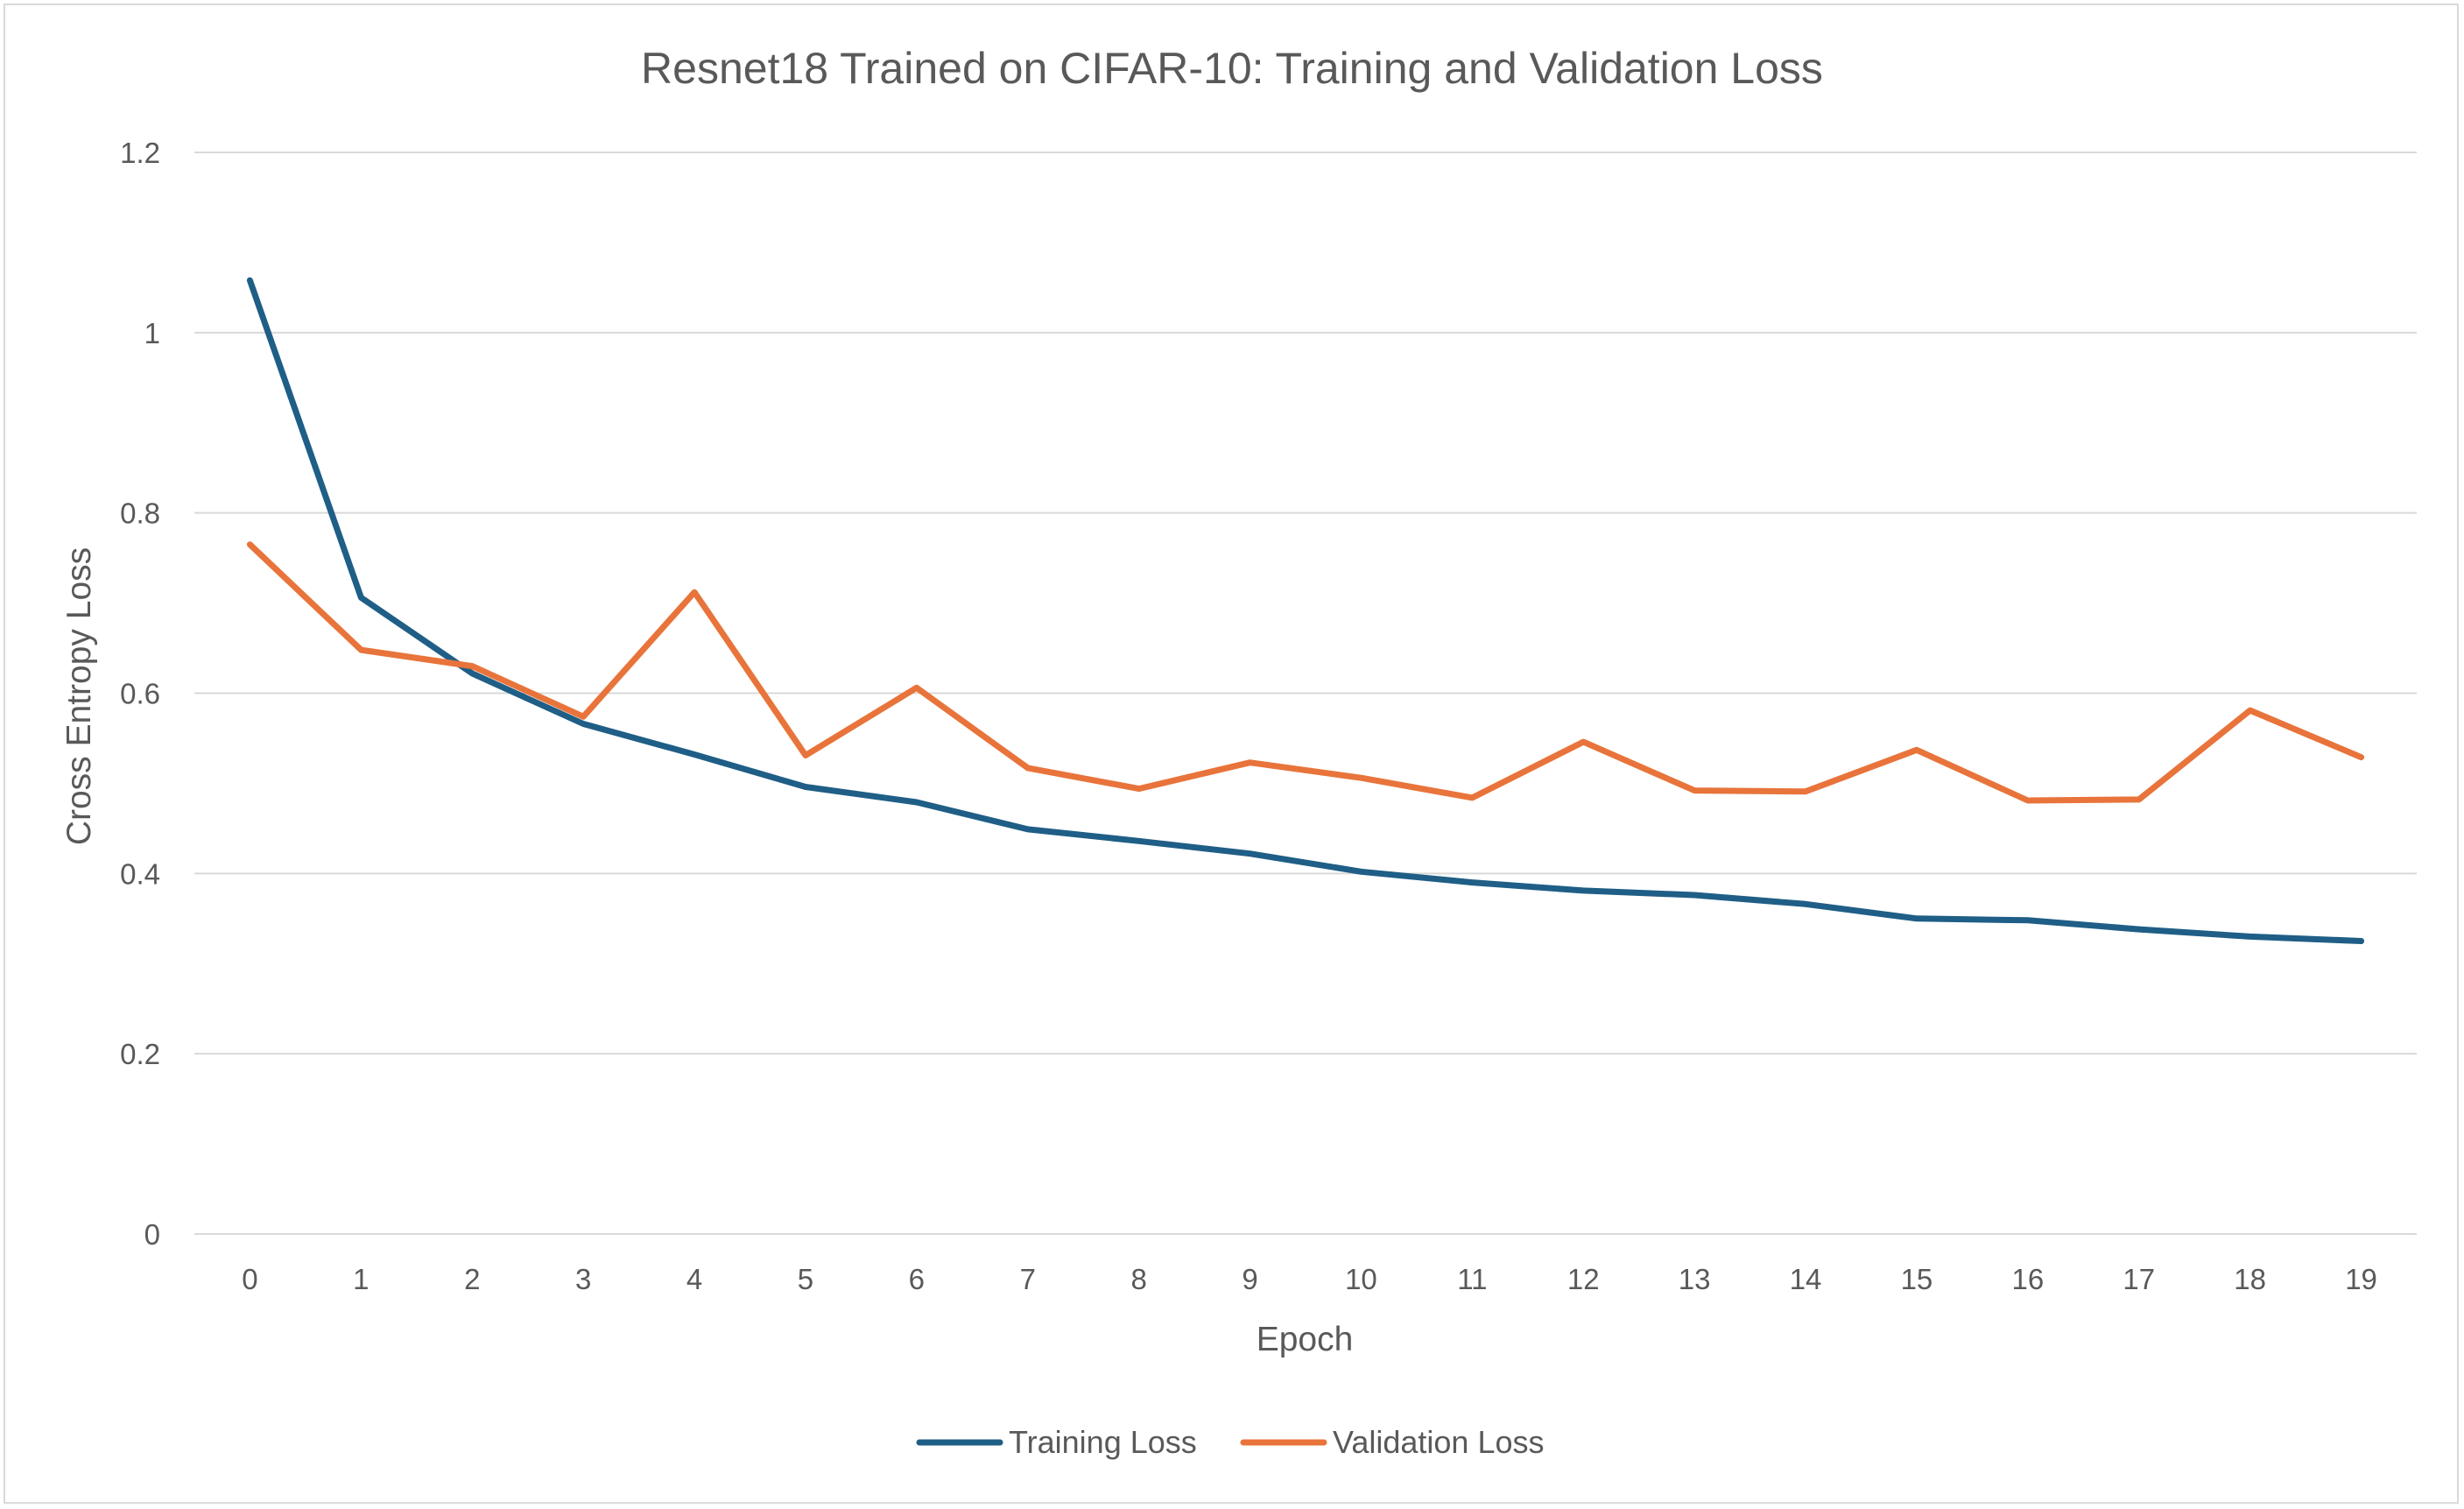  Describe the element at coordinates (1472, 1279) in the screenshot. I see `x-tick-label: 11` at that location.